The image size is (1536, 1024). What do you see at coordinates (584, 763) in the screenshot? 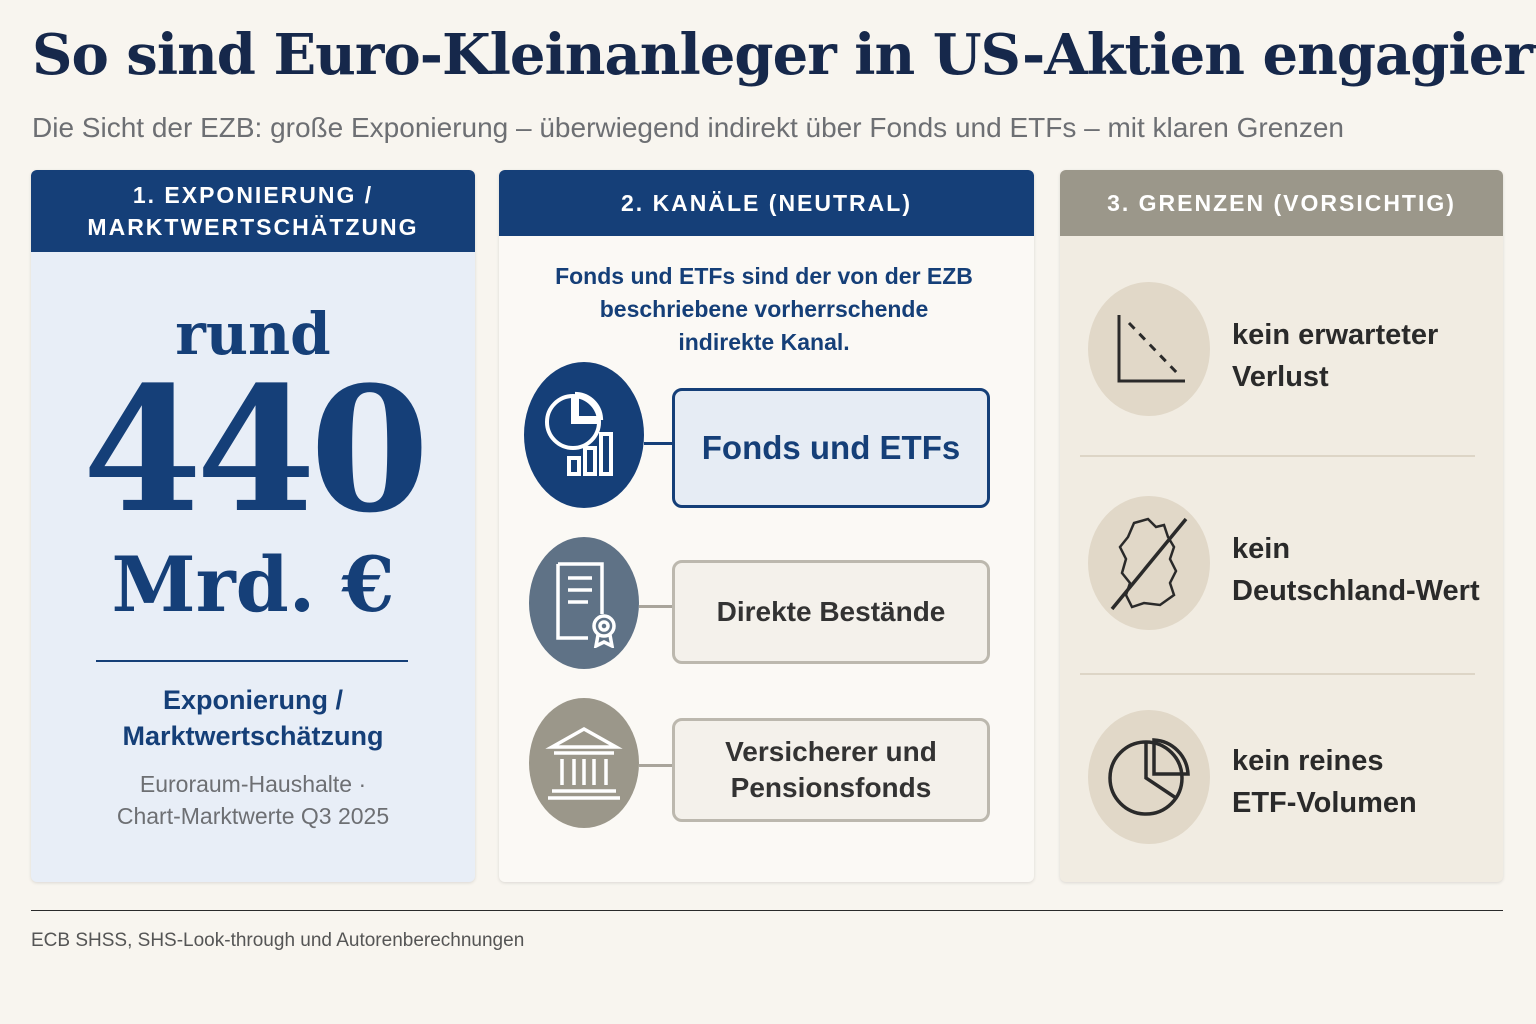
I see `institution-building-icon` at bounding box center [584, 763].